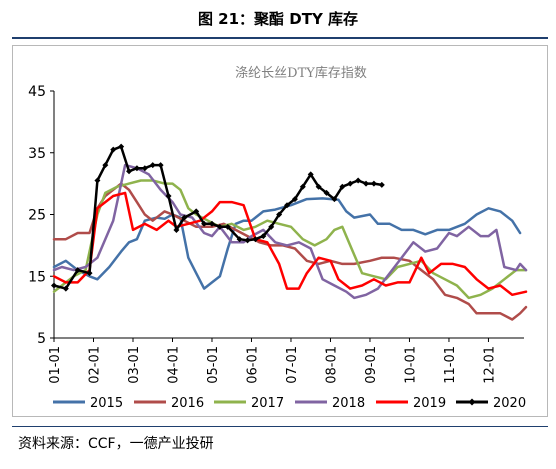 This screenshot has height=469, width=556. Describe the element at coordinates (410, 365) in the screenshot. I see `x-tick-label: 10-01` at that location.